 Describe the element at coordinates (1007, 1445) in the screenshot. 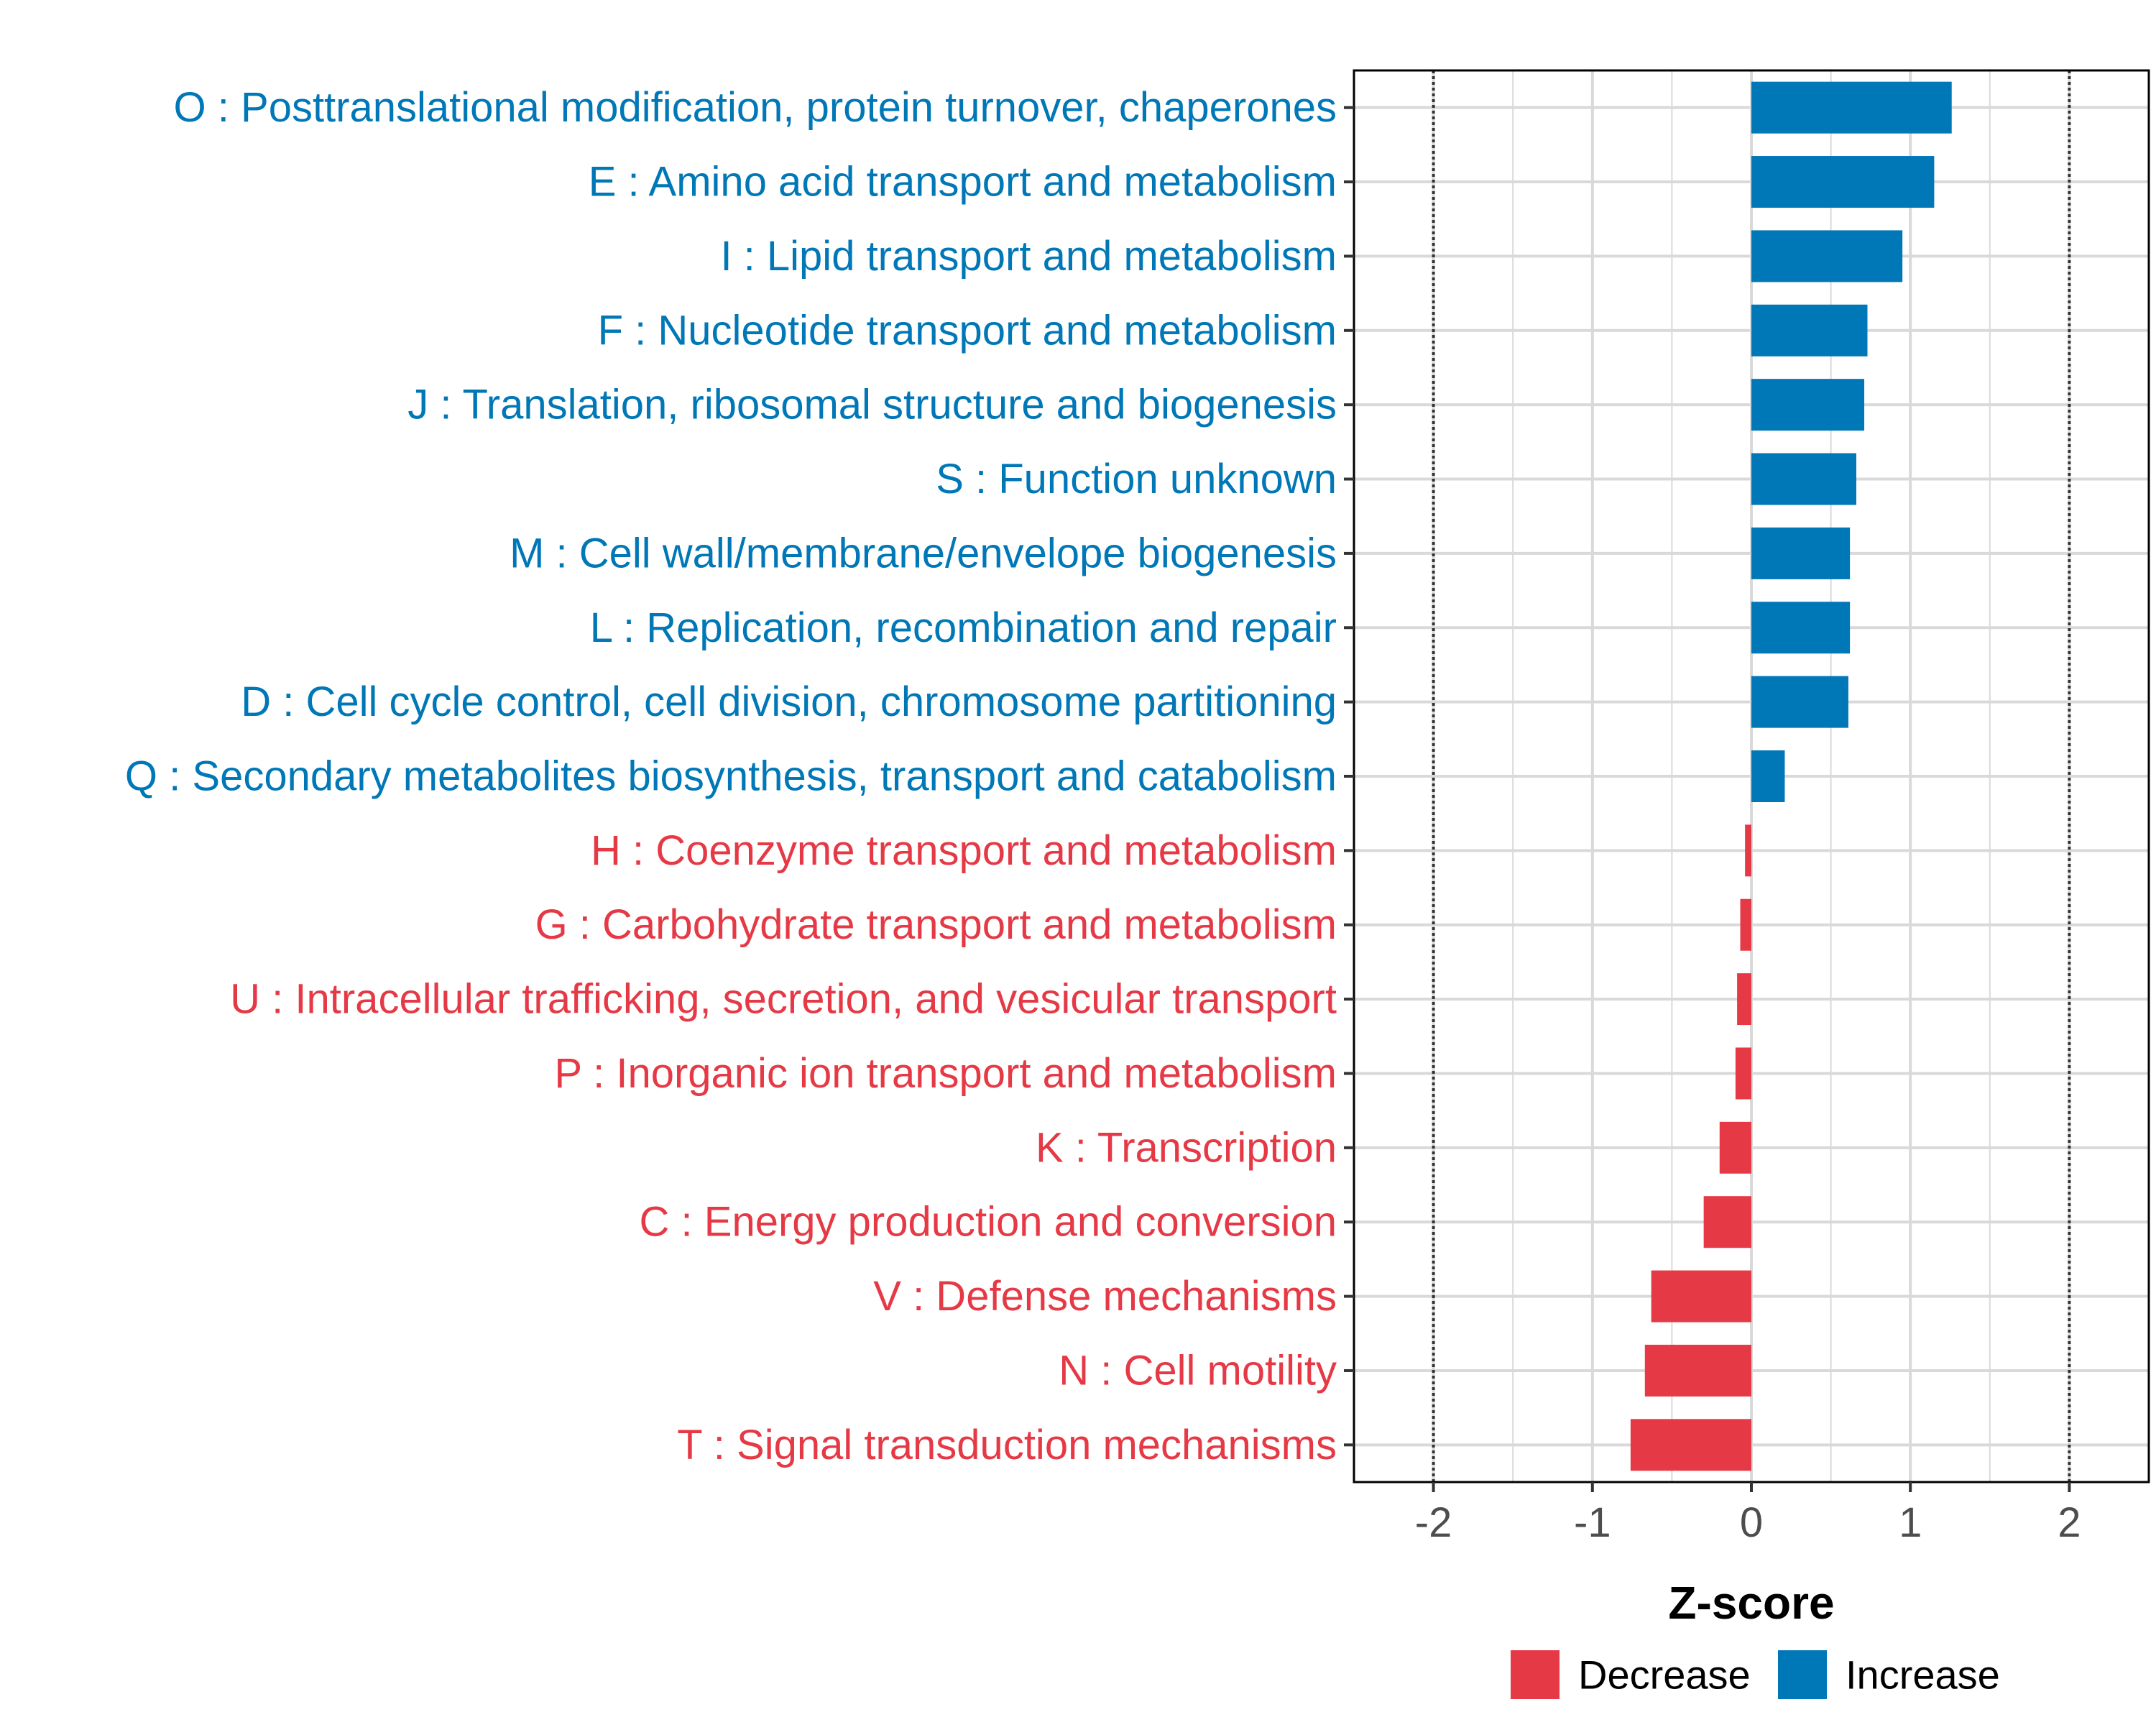

I see `category-label: T : Signal transduction mechanisms` at that location.